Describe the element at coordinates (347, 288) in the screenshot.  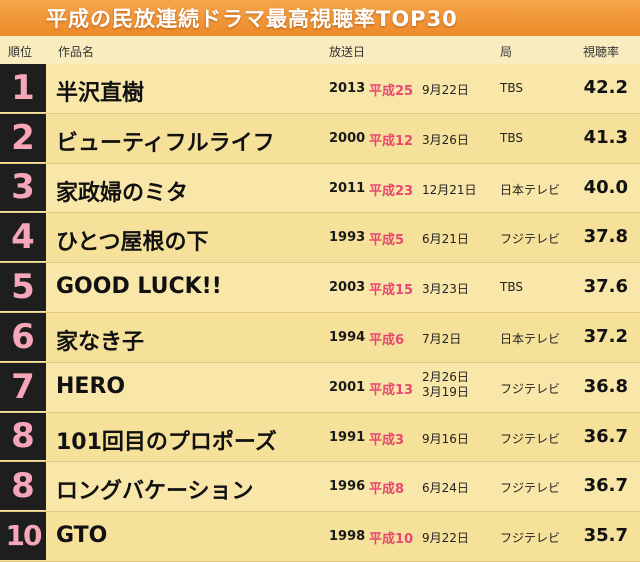
I see `broadcast-year: 2003` at that location.